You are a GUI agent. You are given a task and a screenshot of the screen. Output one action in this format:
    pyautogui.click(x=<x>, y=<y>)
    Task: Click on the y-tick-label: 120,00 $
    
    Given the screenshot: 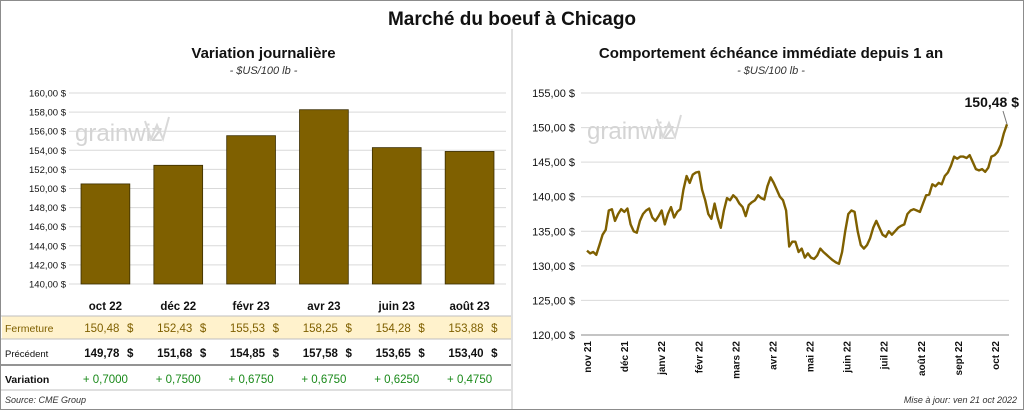 What is the action you would take?
    pyautogui.click(x=553, y=336)
    